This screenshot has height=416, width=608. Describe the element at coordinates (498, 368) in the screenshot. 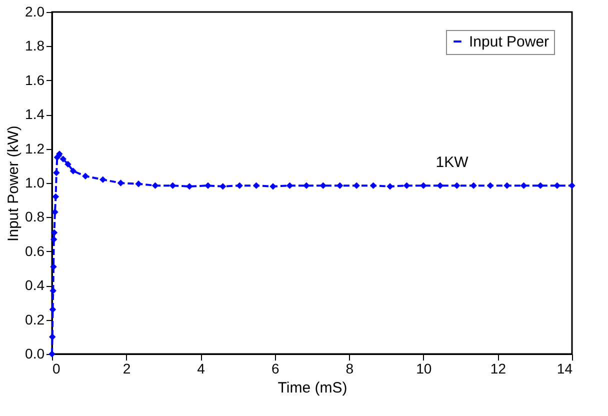

I see `x-tick-label: 12` at that location.